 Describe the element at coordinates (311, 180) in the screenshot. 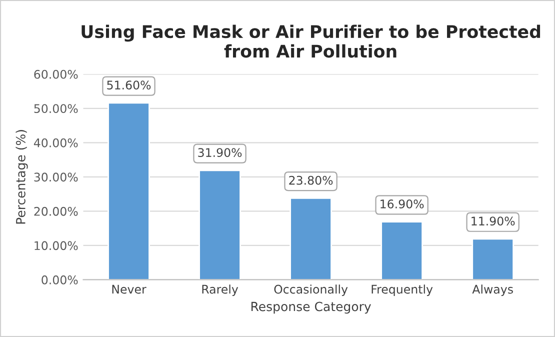

I see `data-label: 23.80%` at that location.